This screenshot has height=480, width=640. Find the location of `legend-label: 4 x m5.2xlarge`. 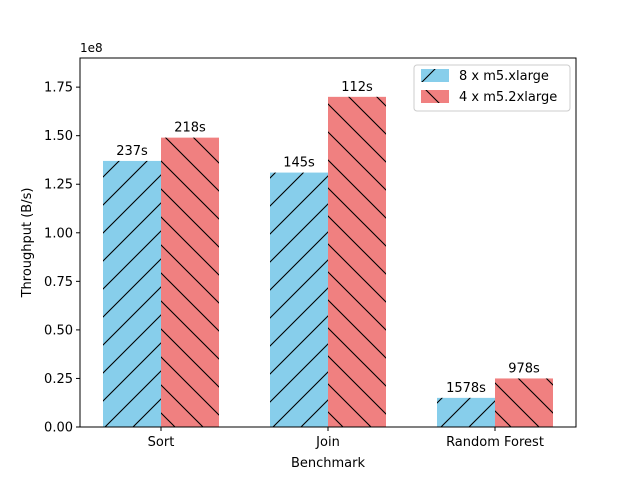

legend-label: 4 x m5.2xlarge is located at coordinates (508, 97).